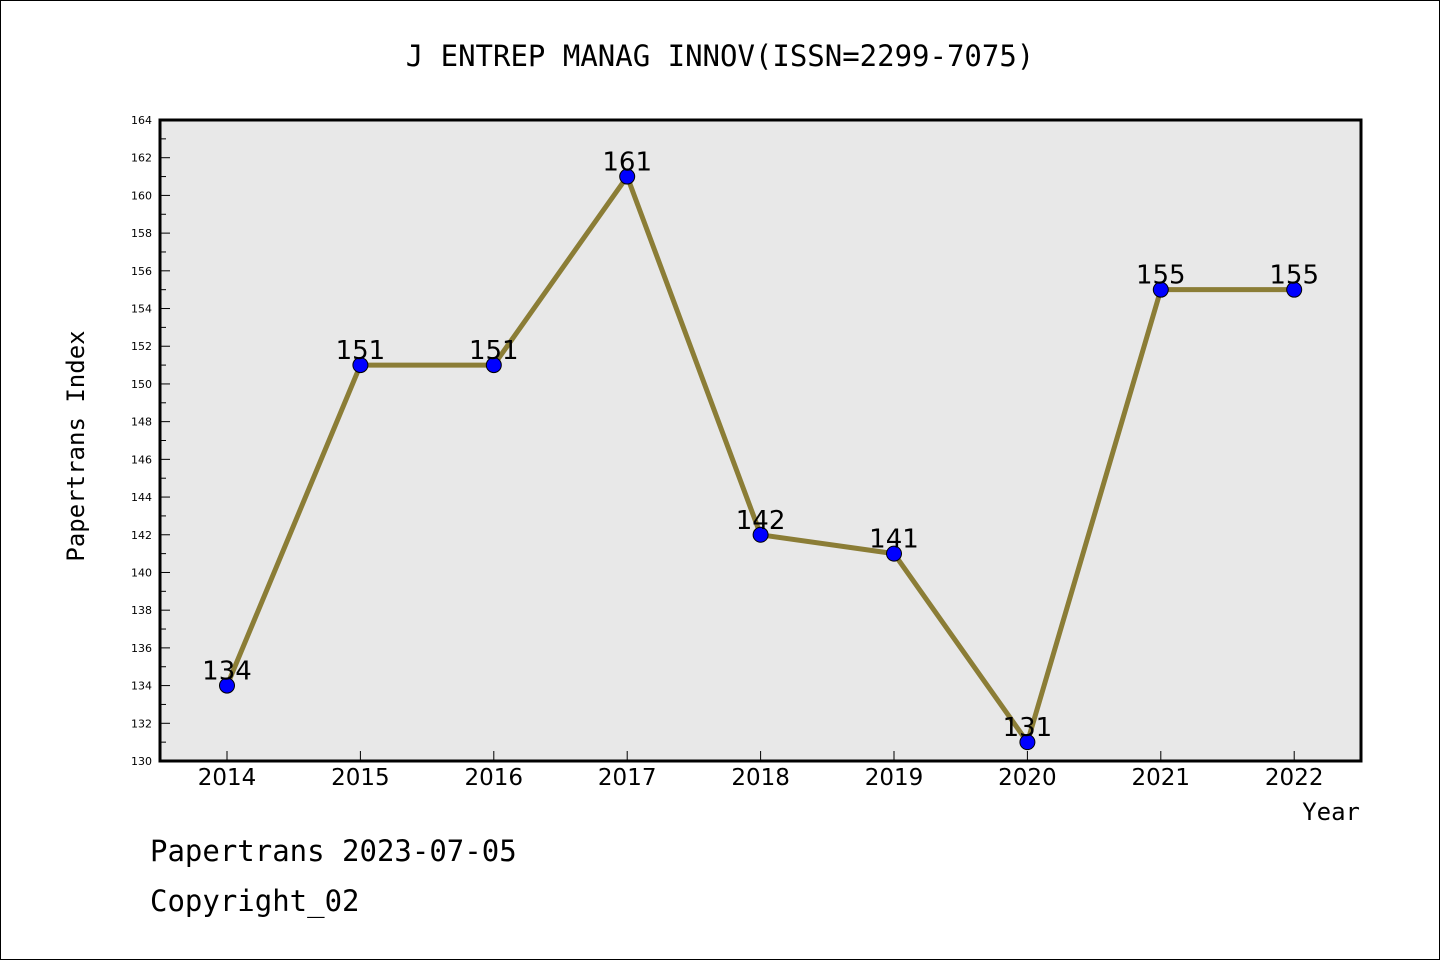 The height and width of the screenshot is (960, 1440). I want to click on x-axis: 2014 2015 2016 2017 2018 2019 2020 2021 2022, so click(761, 771).